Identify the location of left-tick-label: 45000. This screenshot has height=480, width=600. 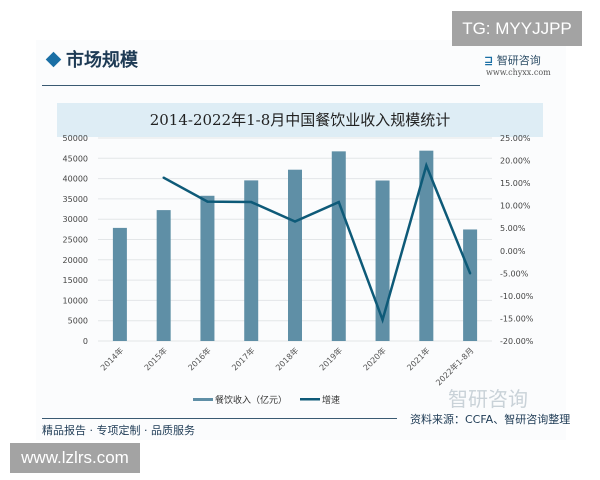
(75, 158).